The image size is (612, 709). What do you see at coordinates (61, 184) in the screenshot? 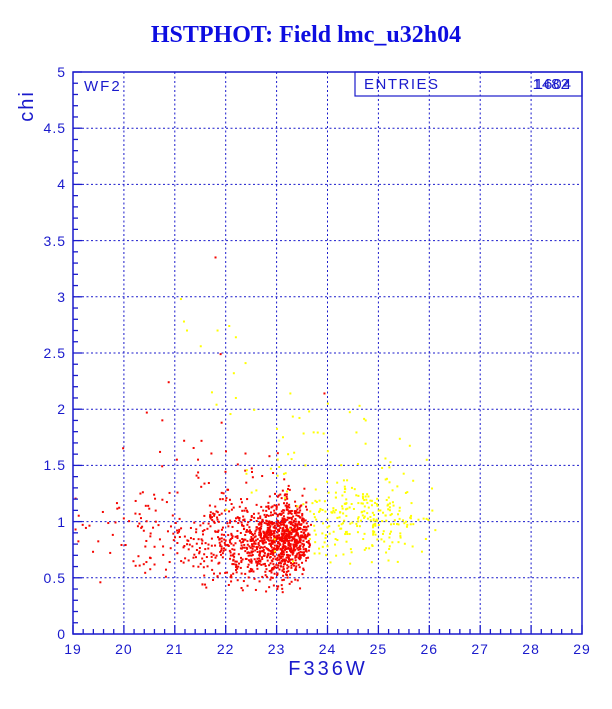
I see `y-tick-label: 4` at bounding box center [61, 184].